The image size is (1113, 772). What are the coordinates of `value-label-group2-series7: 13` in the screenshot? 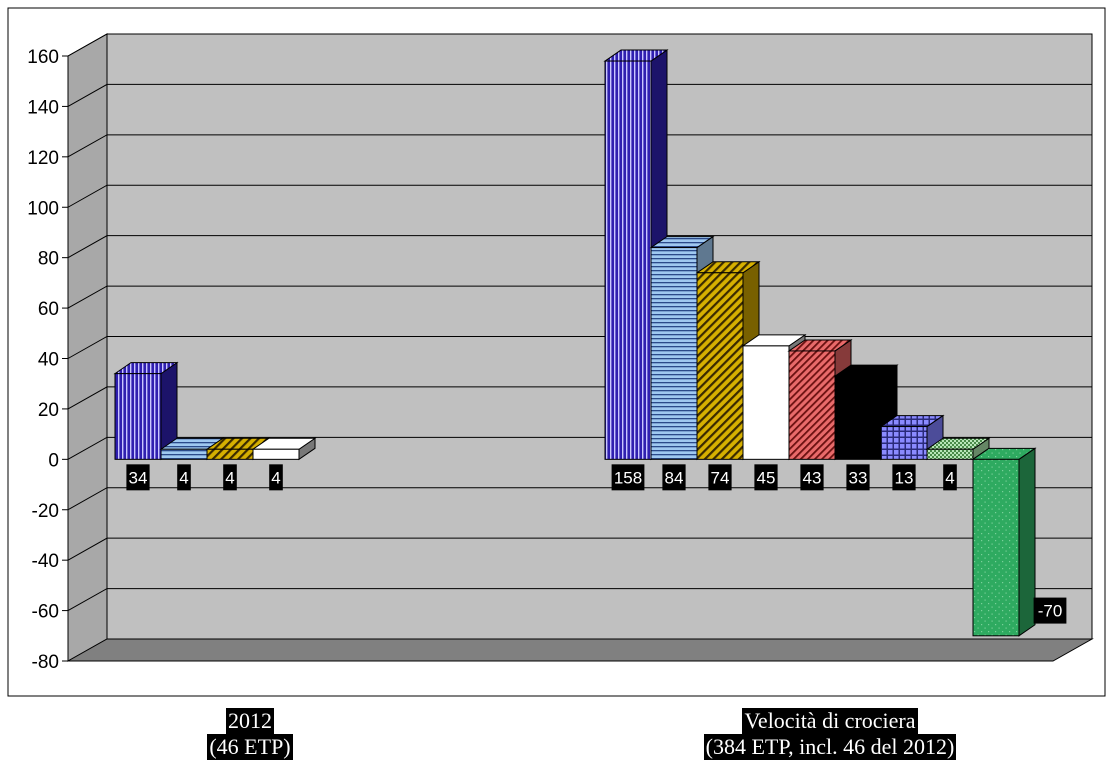 It's located at (904, 477).